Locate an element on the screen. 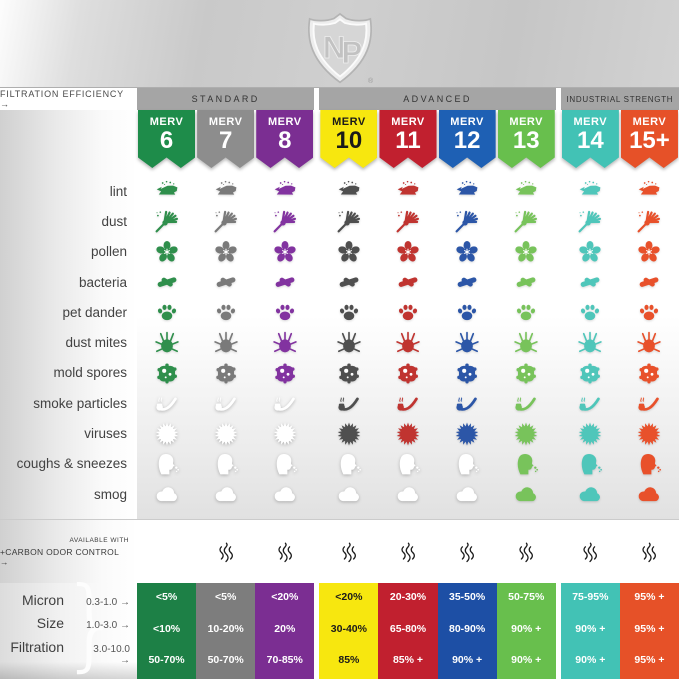 This screenshot has height=679, width=679. merv-number: 7 is located at coordinates (225, 140).